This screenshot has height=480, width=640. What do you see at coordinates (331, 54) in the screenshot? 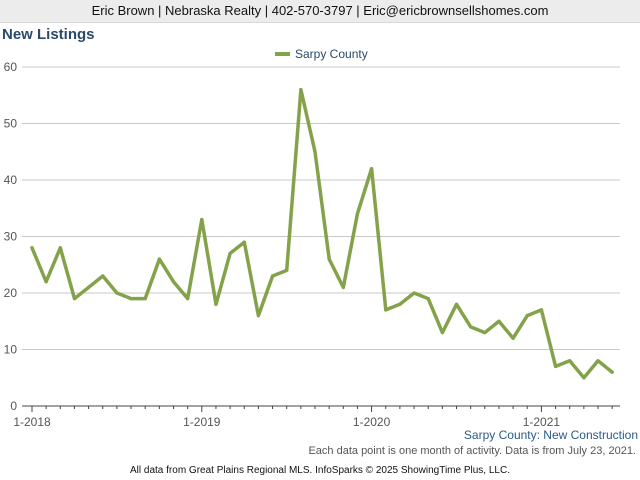
I see `legend-label: Sarpy County` at bounding box center [331, 54].